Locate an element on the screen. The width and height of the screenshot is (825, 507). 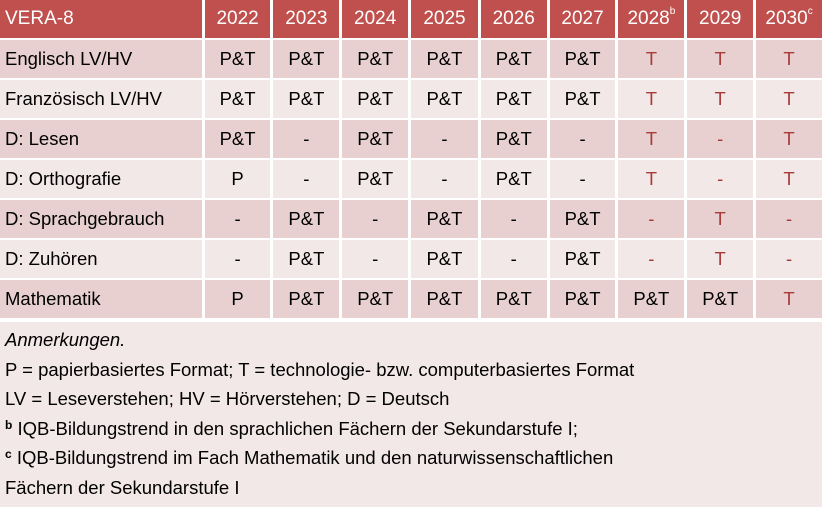
table-row: D: Zuhören - P&T - P&T - P&T - T - is located at coordinates (411, 259).